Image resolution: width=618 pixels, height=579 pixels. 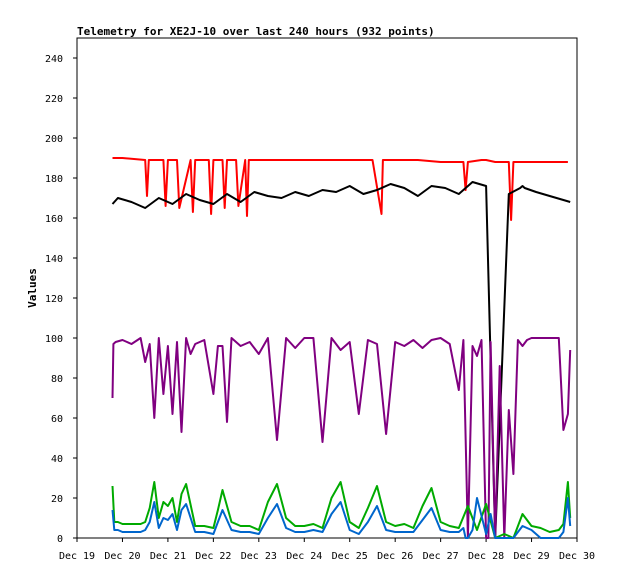 What do you see at coordinates (57, 459) in the screenshot?
I see `y-tick-label: 40` at bounding box center [57, 459].